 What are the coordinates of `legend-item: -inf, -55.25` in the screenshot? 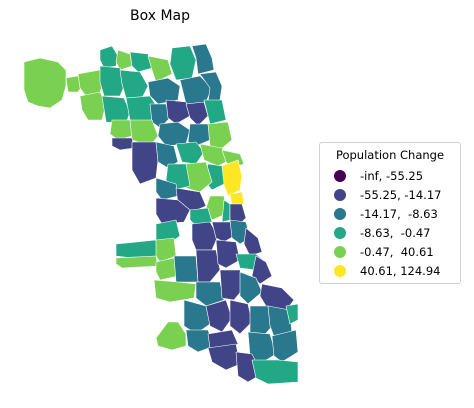 It's located at (390, 175).